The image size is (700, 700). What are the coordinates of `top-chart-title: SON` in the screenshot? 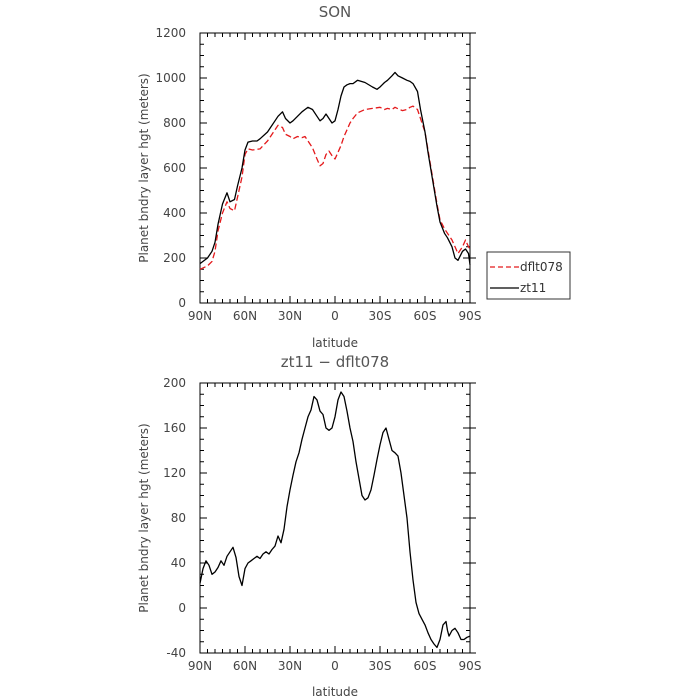 It's located at (335, 12).